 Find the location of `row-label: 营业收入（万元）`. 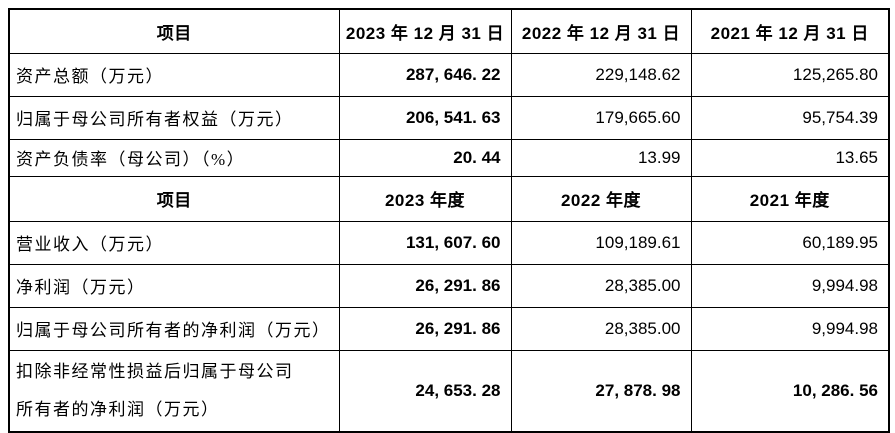

row-label: 营业收入（万元） is located at coordinates (174, 242).